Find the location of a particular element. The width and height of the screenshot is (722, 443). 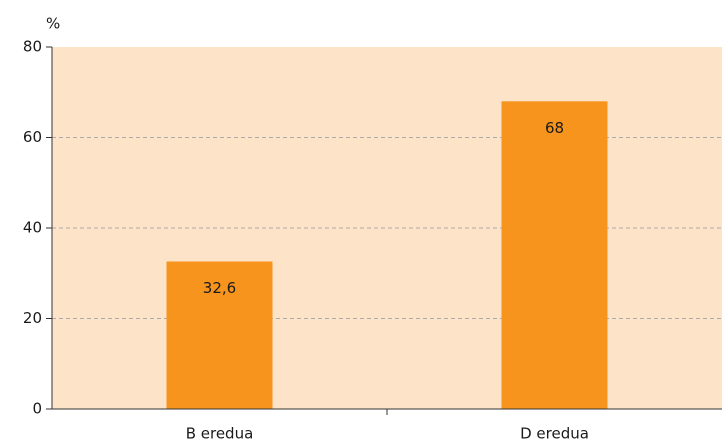

y-tick-label: 20 is located at coordinates (32, 318).